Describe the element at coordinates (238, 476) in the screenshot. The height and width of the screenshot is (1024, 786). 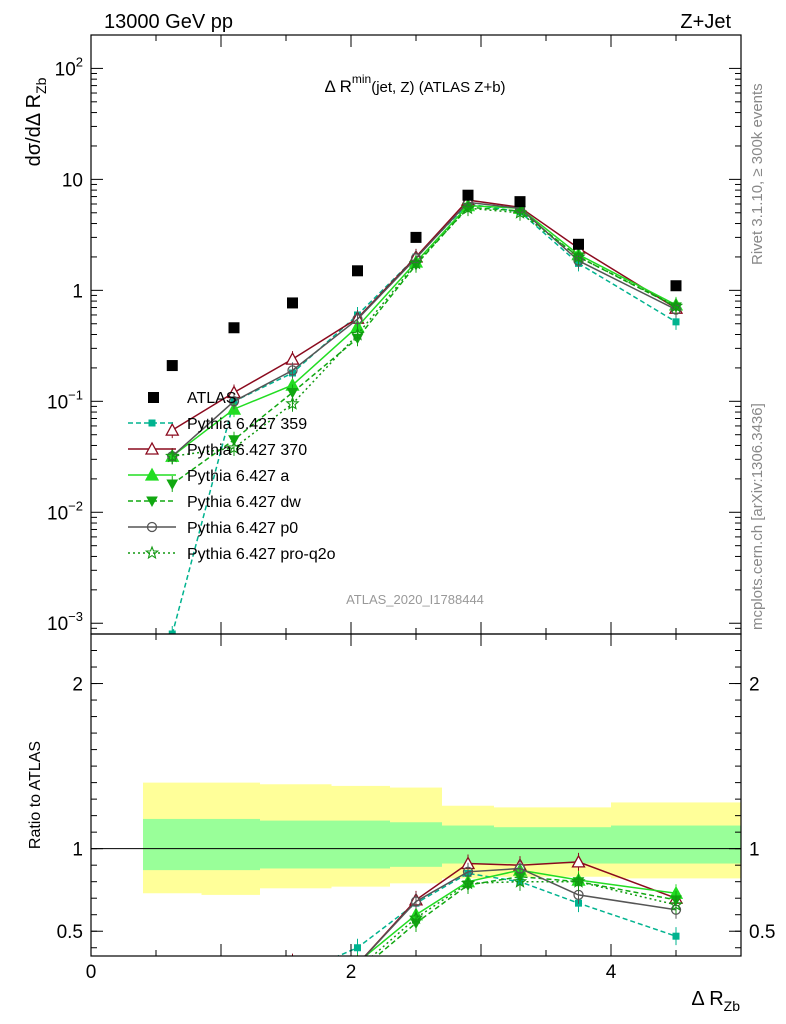
I see `legend-label-2: Pythia 6.427 a` at that location.